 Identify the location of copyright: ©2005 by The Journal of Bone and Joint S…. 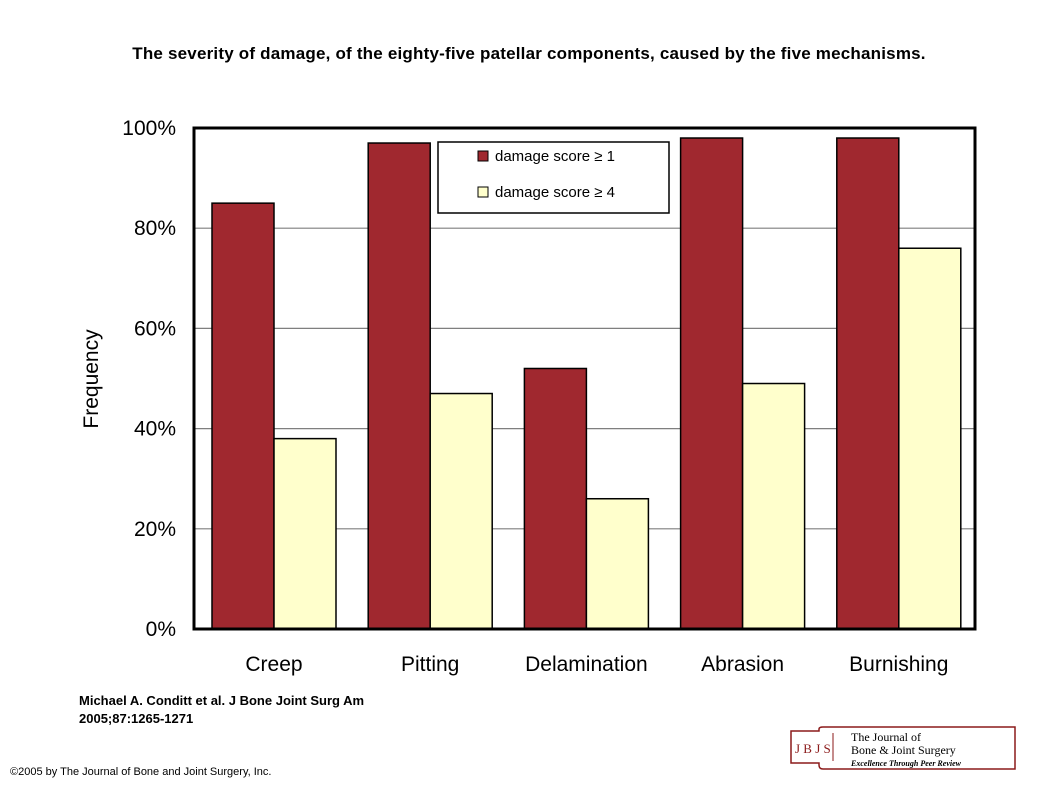
(141, 772).